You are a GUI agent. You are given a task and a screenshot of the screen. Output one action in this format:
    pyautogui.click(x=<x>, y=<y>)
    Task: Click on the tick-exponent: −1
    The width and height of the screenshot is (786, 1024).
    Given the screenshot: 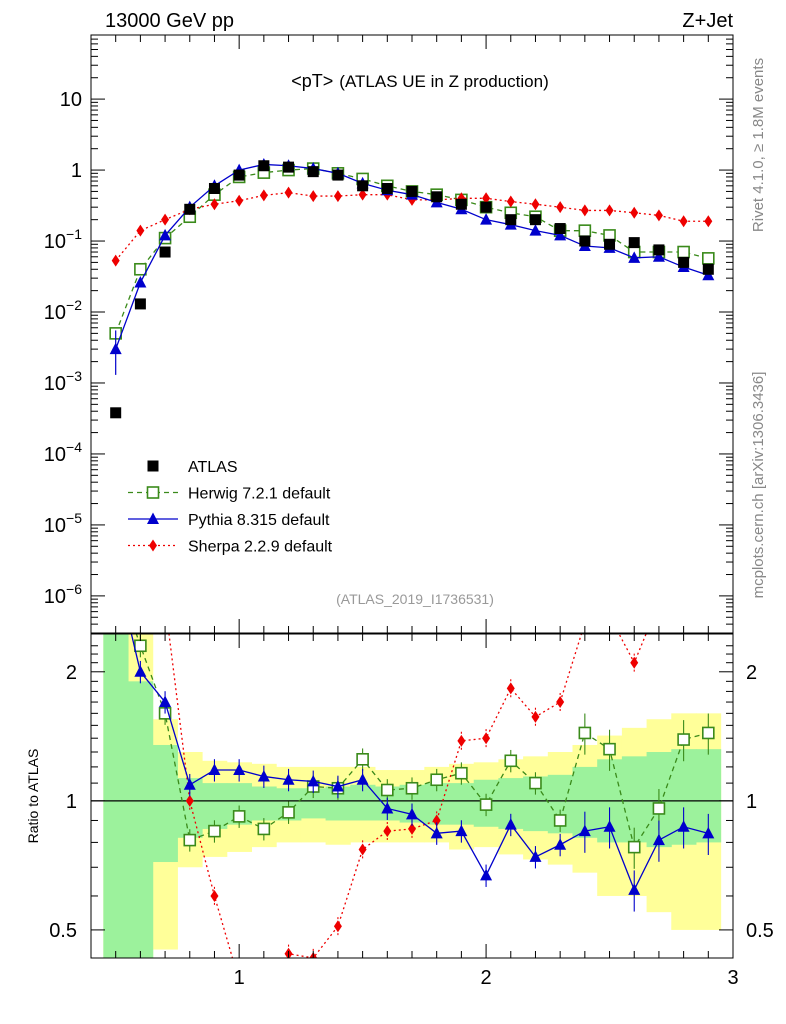 What is the action you would take?
    pyautogui.click(x=74, y=234)
    